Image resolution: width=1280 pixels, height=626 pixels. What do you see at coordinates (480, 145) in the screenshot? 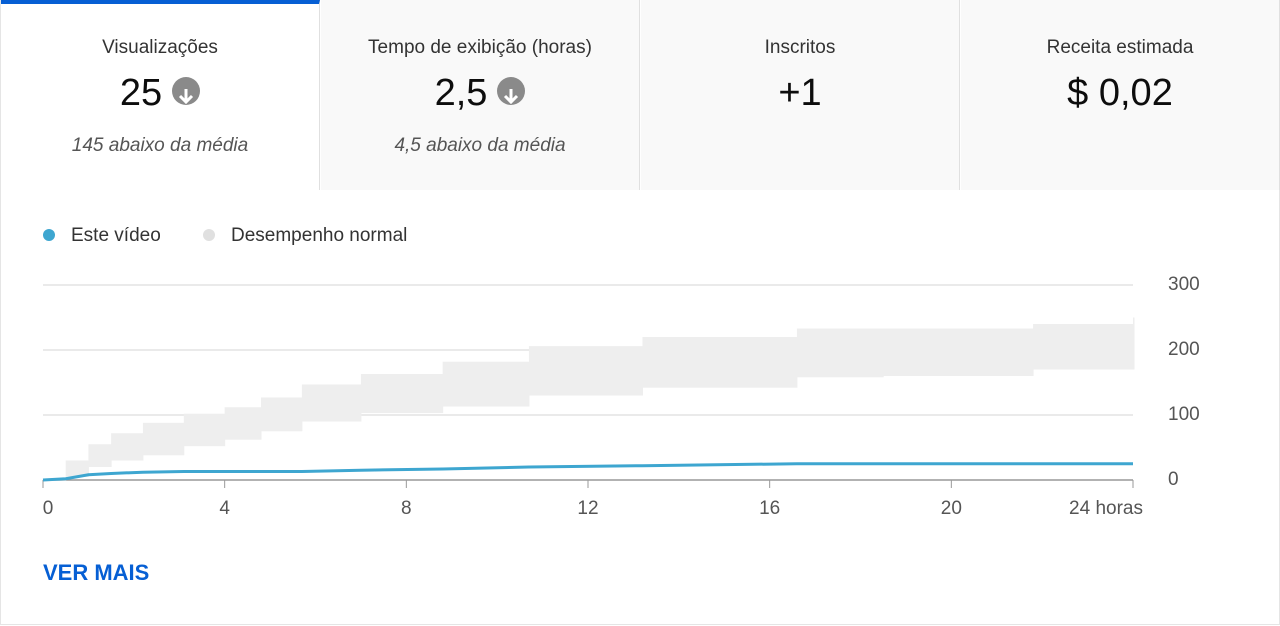
I see `metric-note: 4,5 abaixo da média` at bounding box center [480, 145].